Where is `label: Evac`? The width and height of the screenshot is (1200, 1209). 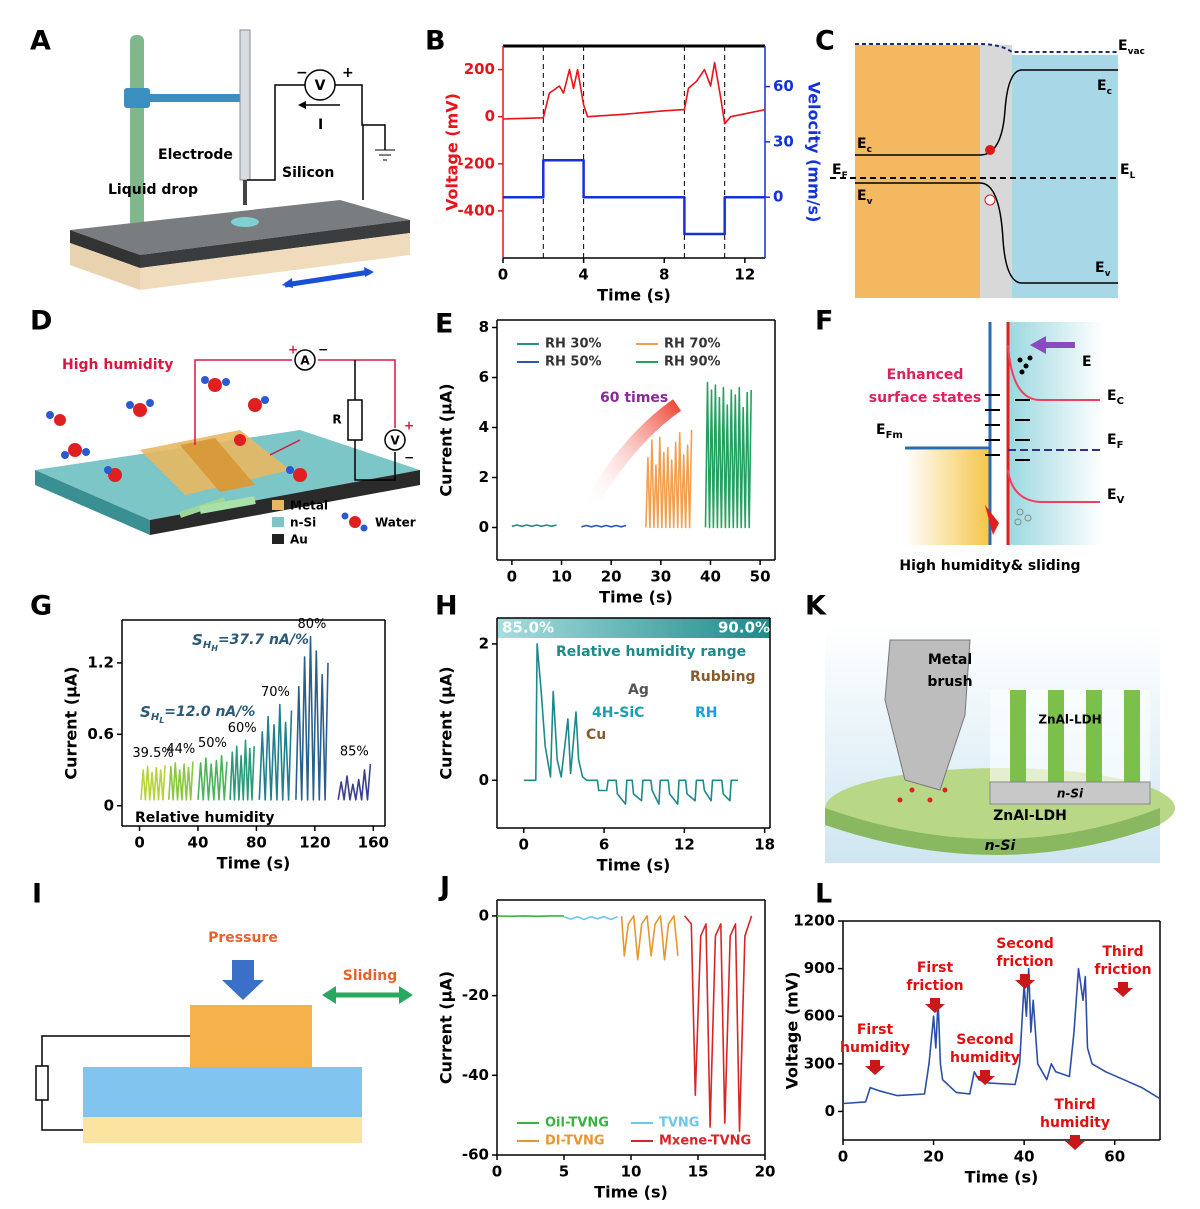 label: Evac is located at coordinates (1131, 47).